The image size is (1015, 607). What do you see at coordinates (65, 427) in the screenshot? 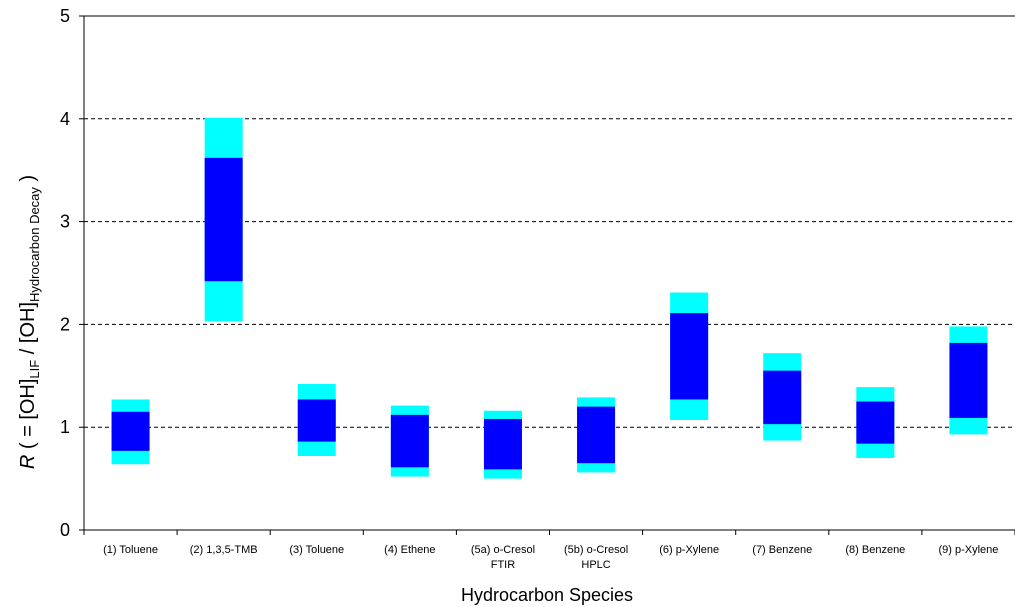
I see `y-tick-label: 1` at bounding box center [65, 427].